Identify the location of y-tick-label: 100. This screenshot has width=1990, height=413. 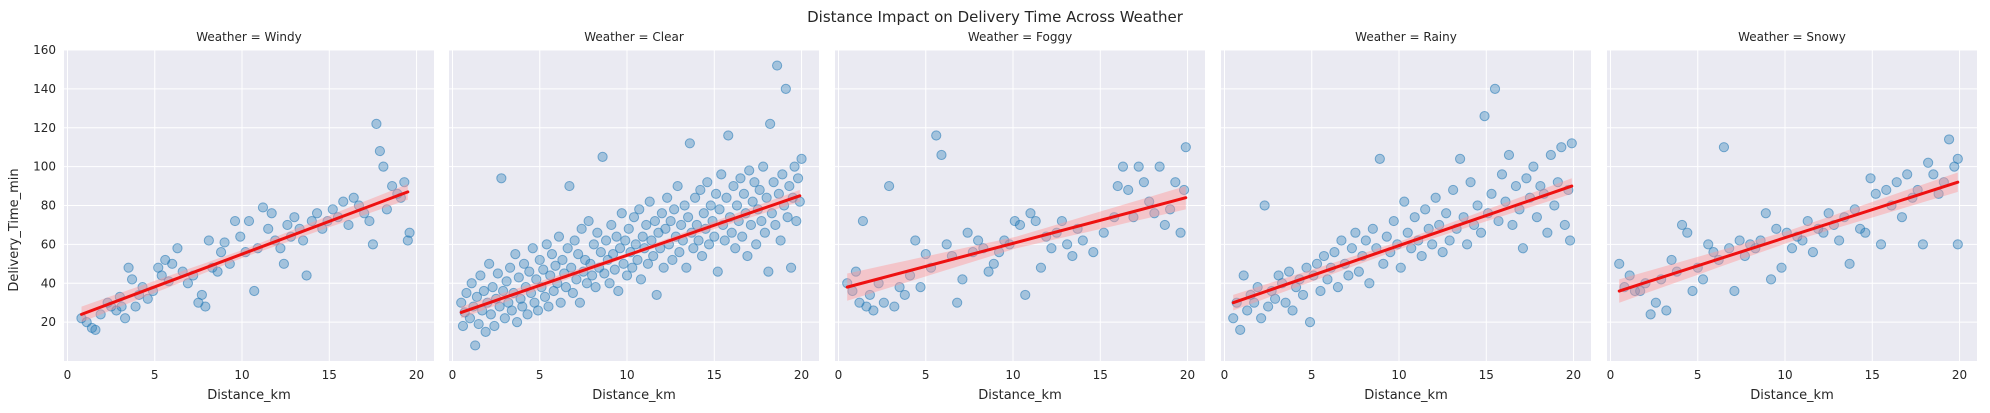
(44, 167).